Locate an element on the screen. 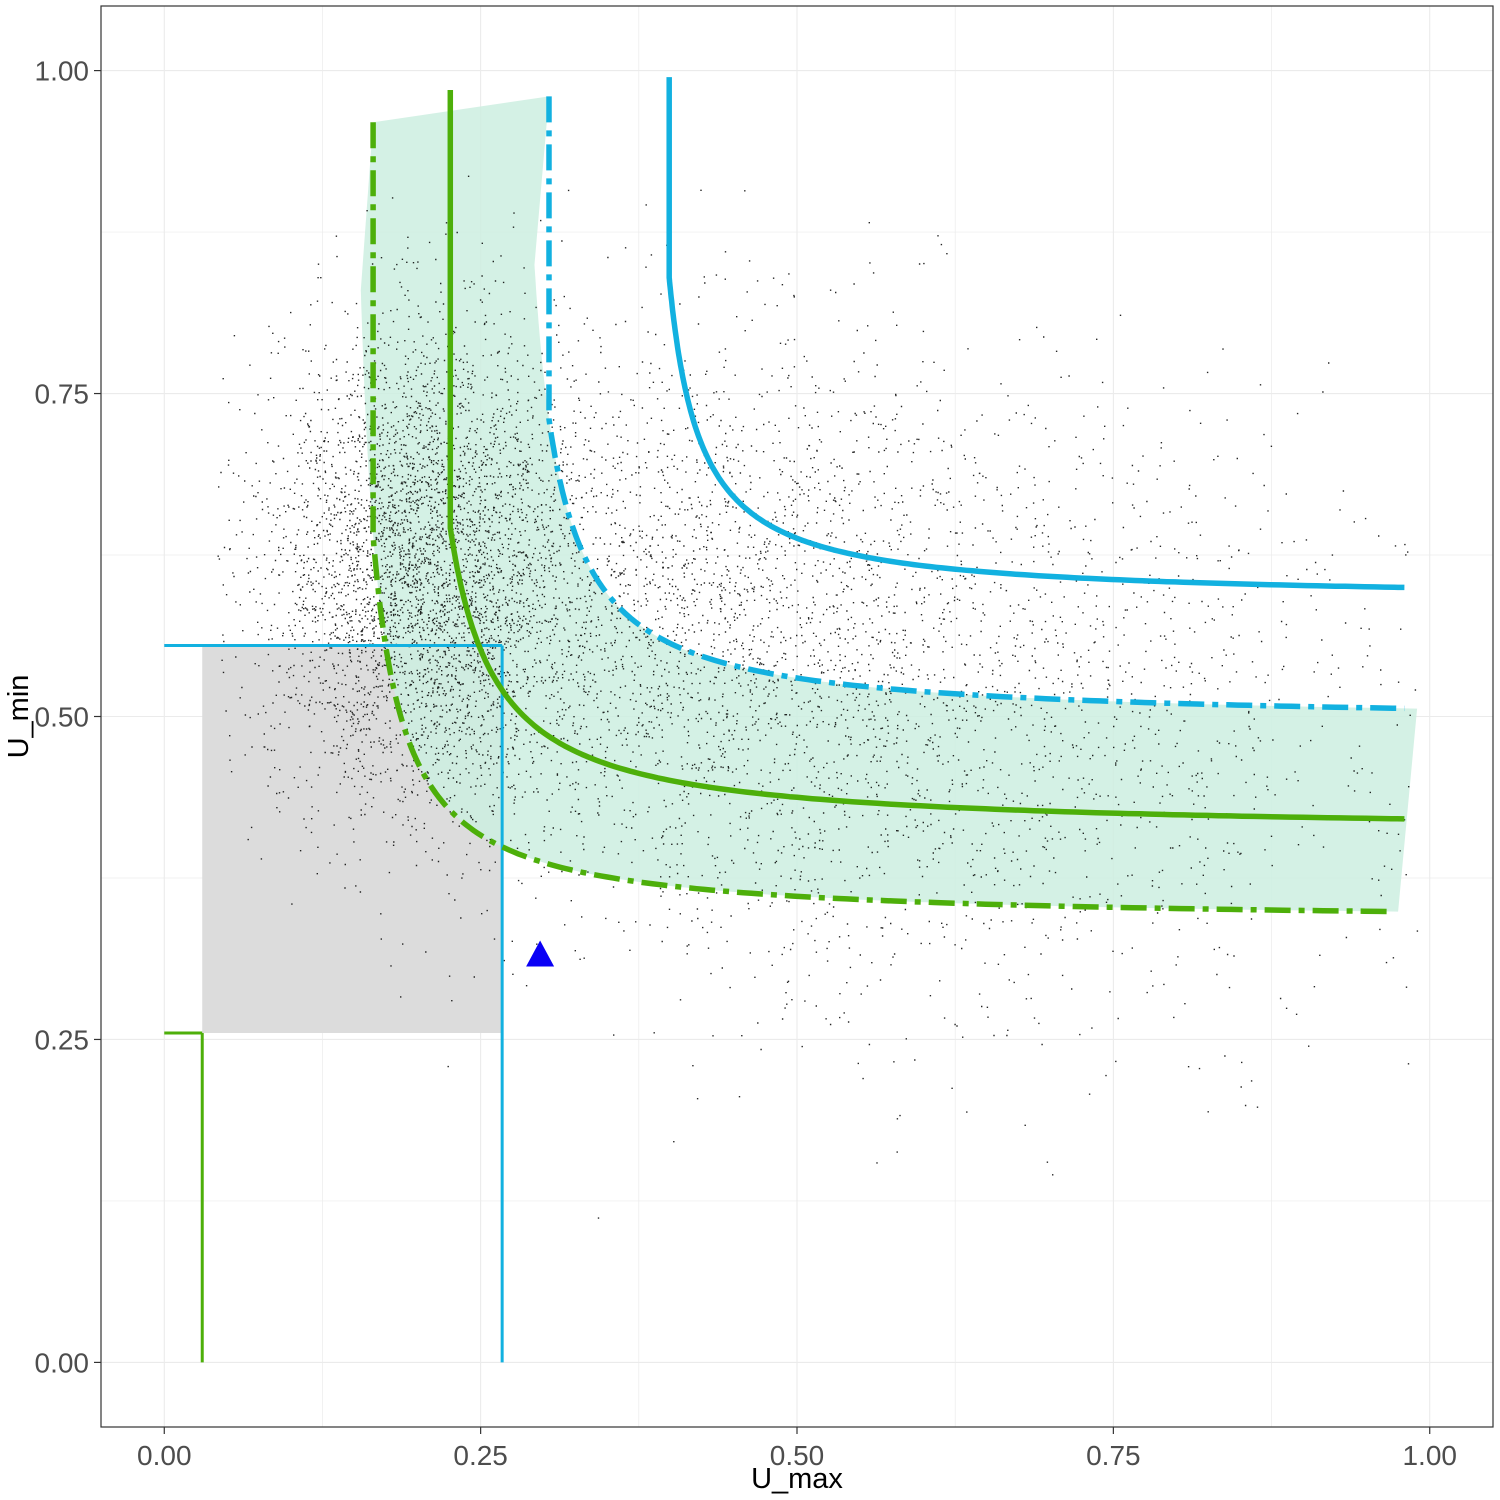  x-axis-title: U_max is located at coordinates (797, 1479).